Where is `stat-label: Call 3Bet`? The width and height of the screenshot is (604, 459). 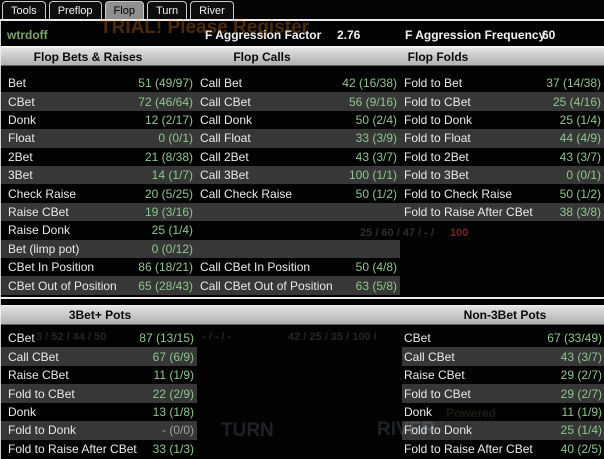
stat-label: Call 3Bet is located at coordinates (224, 175).